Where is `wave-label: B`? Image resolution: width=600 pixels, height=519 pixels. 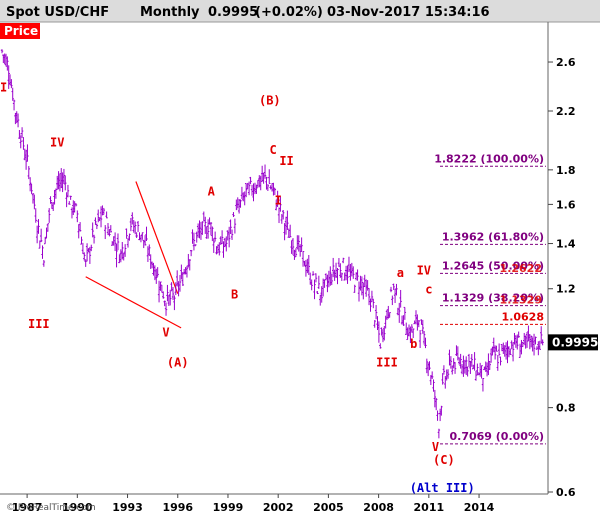 wave-label: B is located at coordinates (234, 295).